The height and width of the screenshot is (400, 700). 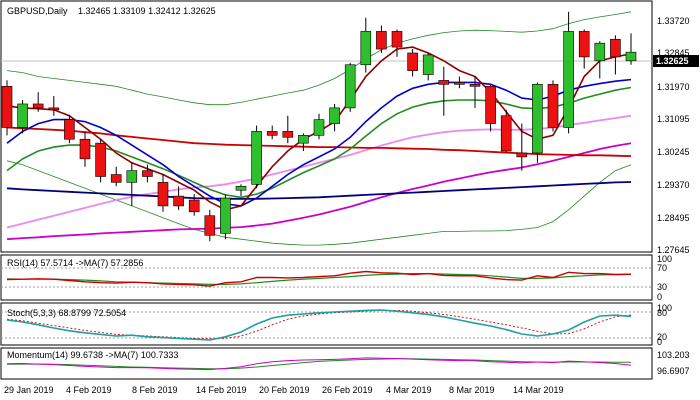 What do you see at coordinates (673, 250) in the screenshot?
I see `price-tick-label: 1.27645` at bounding box center [673, 250].